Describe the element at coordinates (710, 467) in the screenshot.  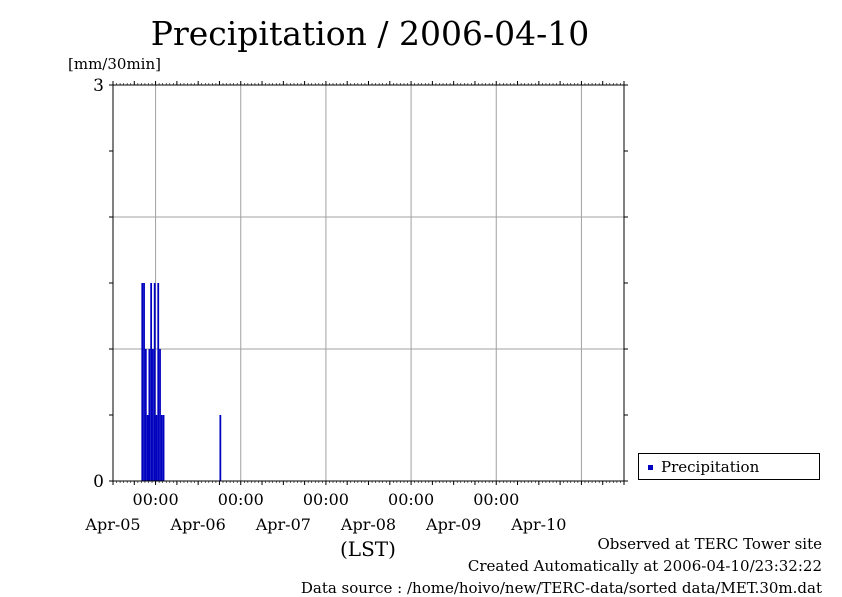
I see `legend-label: Precipitation` at that location.